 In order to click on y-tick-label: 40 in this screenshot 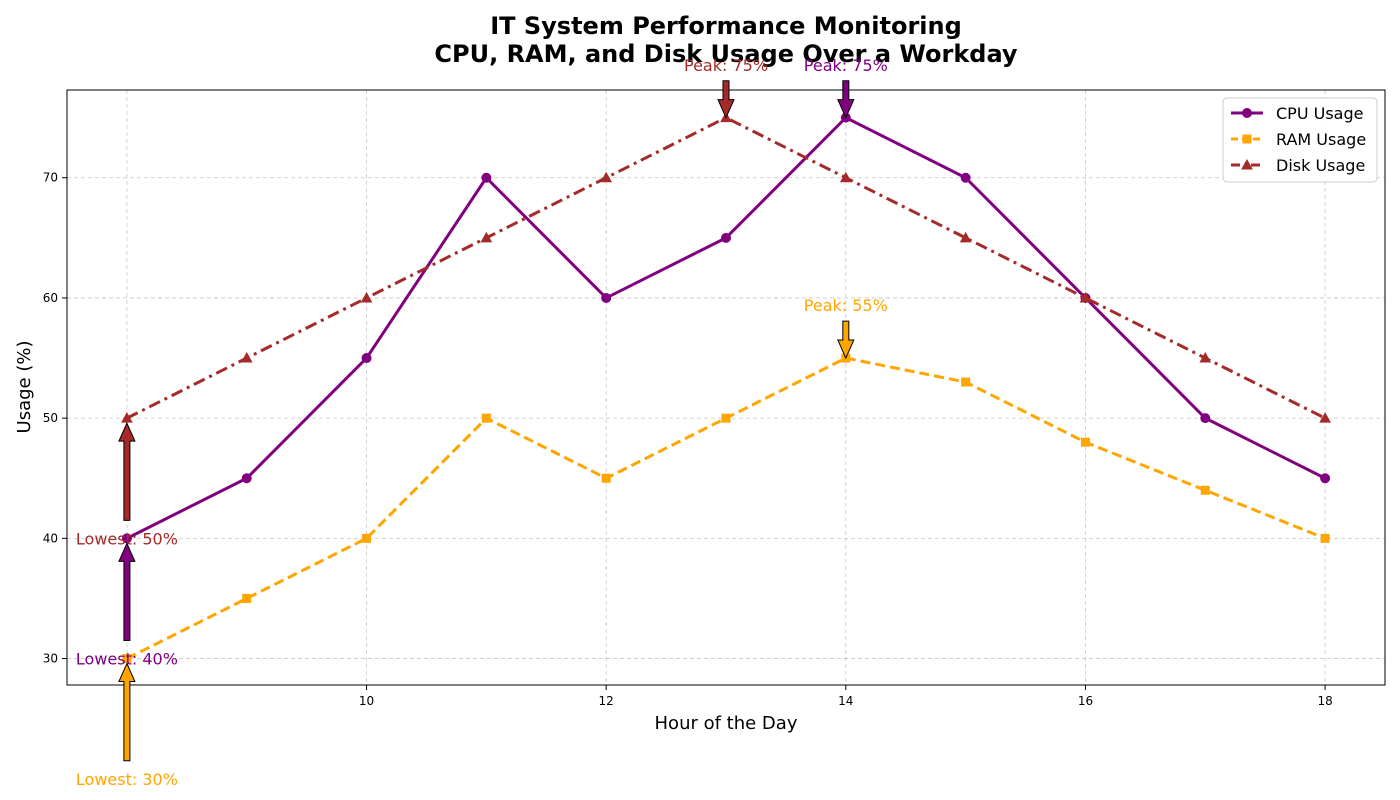, I will do `click(50, 538)`.